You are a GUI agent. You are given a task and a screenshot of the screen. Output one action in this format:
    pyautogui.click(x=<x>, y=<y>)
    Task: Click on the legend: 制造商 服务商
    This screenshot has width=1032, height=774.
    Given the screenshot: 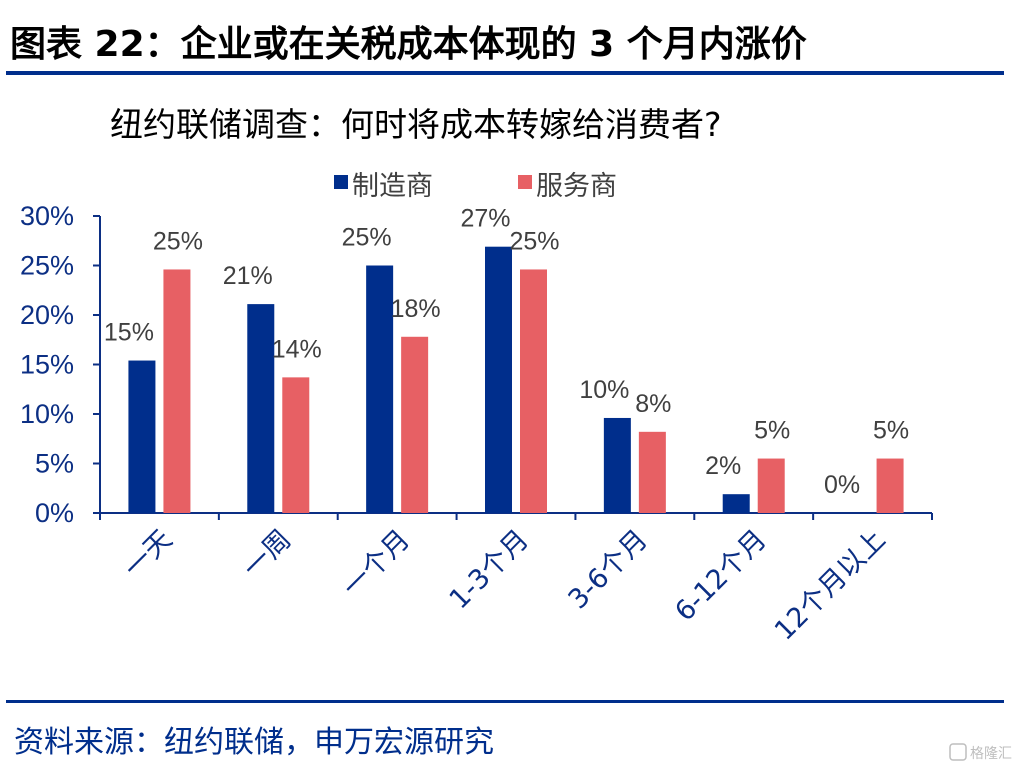 What is the action you would take?
    pyautogui.click(x=475, y=186)
    